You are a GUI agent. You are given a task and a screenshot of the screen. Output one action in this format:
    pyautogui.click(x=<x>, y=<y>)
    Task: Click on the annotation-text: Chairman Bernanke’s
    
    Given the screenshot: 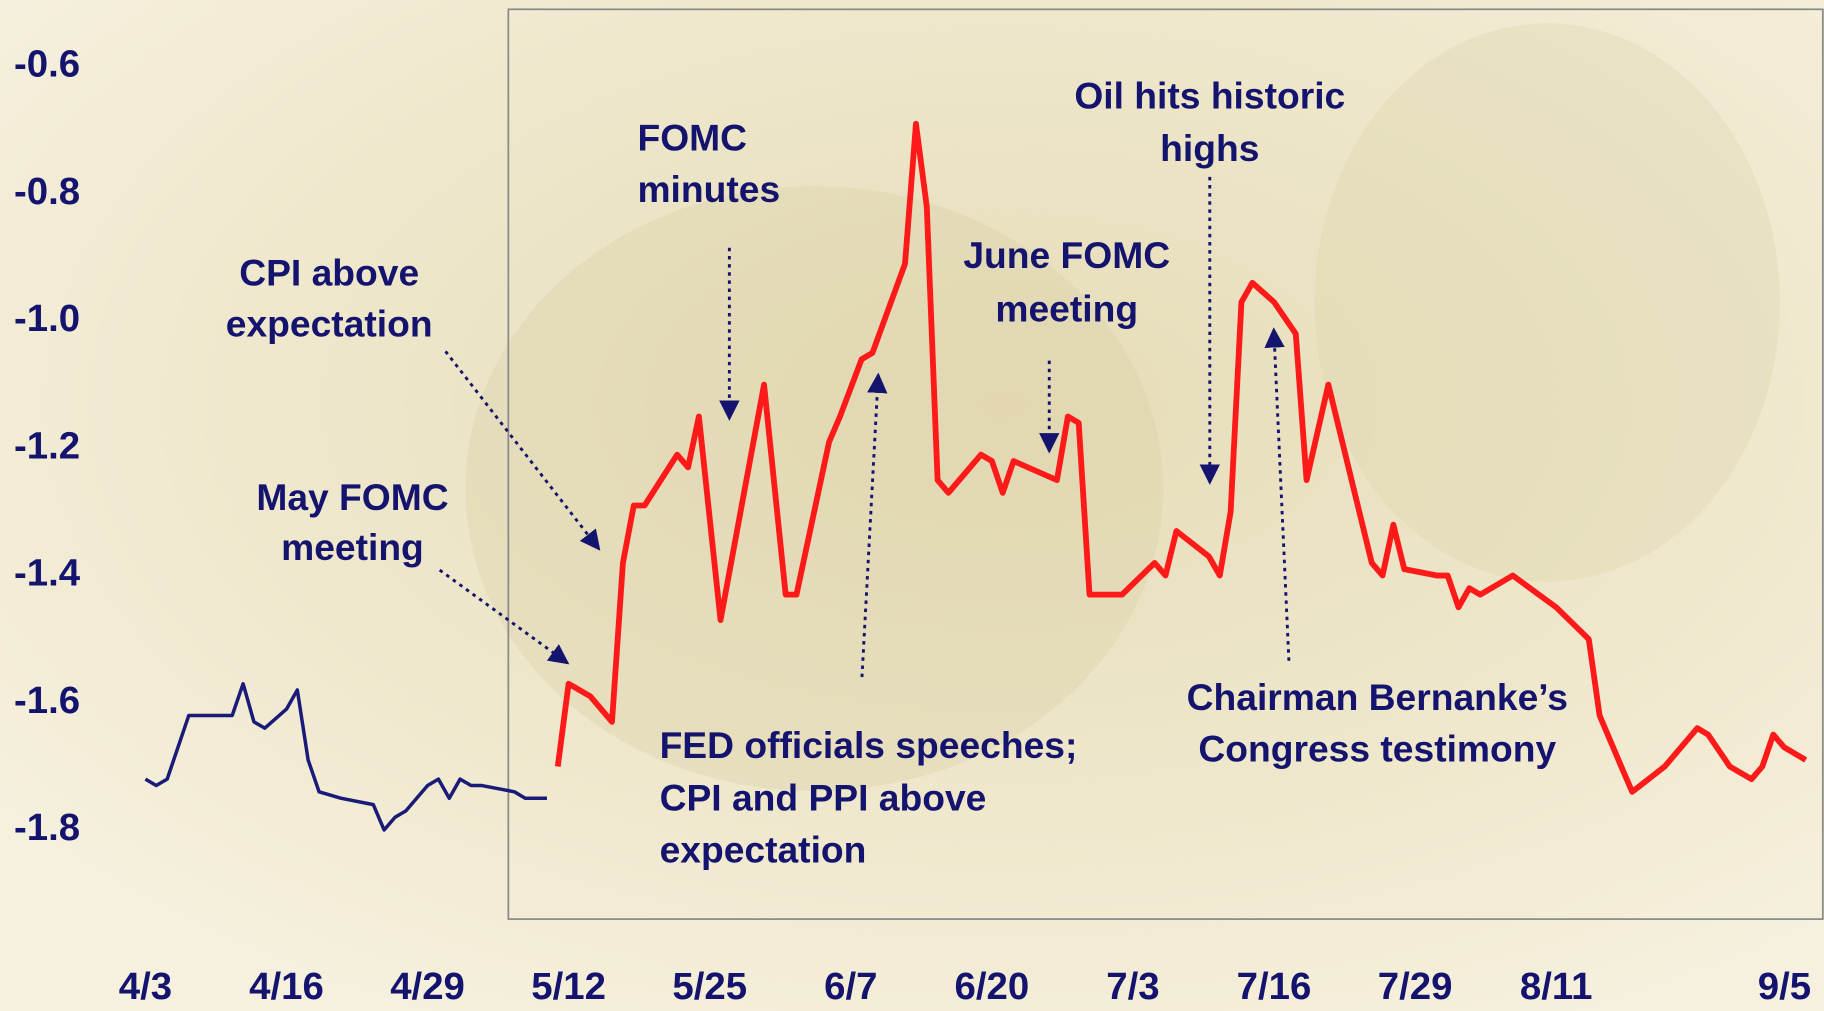 What is the action you would take?
    pyautogui.click(x=1377, y=697)
    